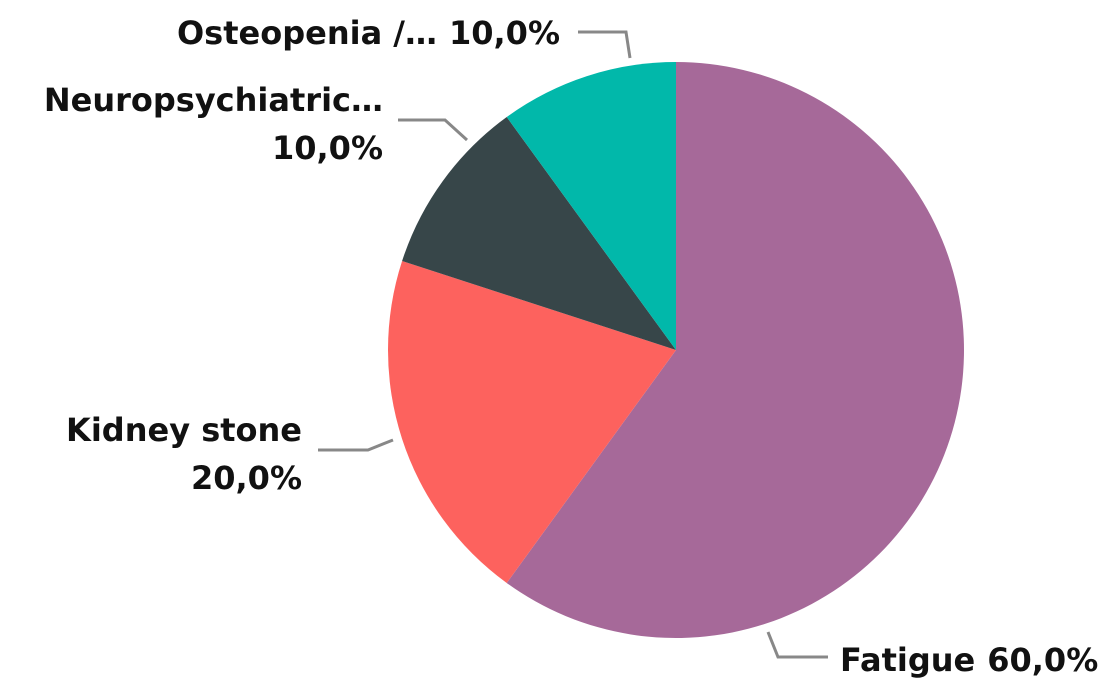  What do you see at coordinates (213, 124) in the screenshot?
I see `slice-label: Neuropsychiatric… 10,0%` at bounding box center [213, 124].